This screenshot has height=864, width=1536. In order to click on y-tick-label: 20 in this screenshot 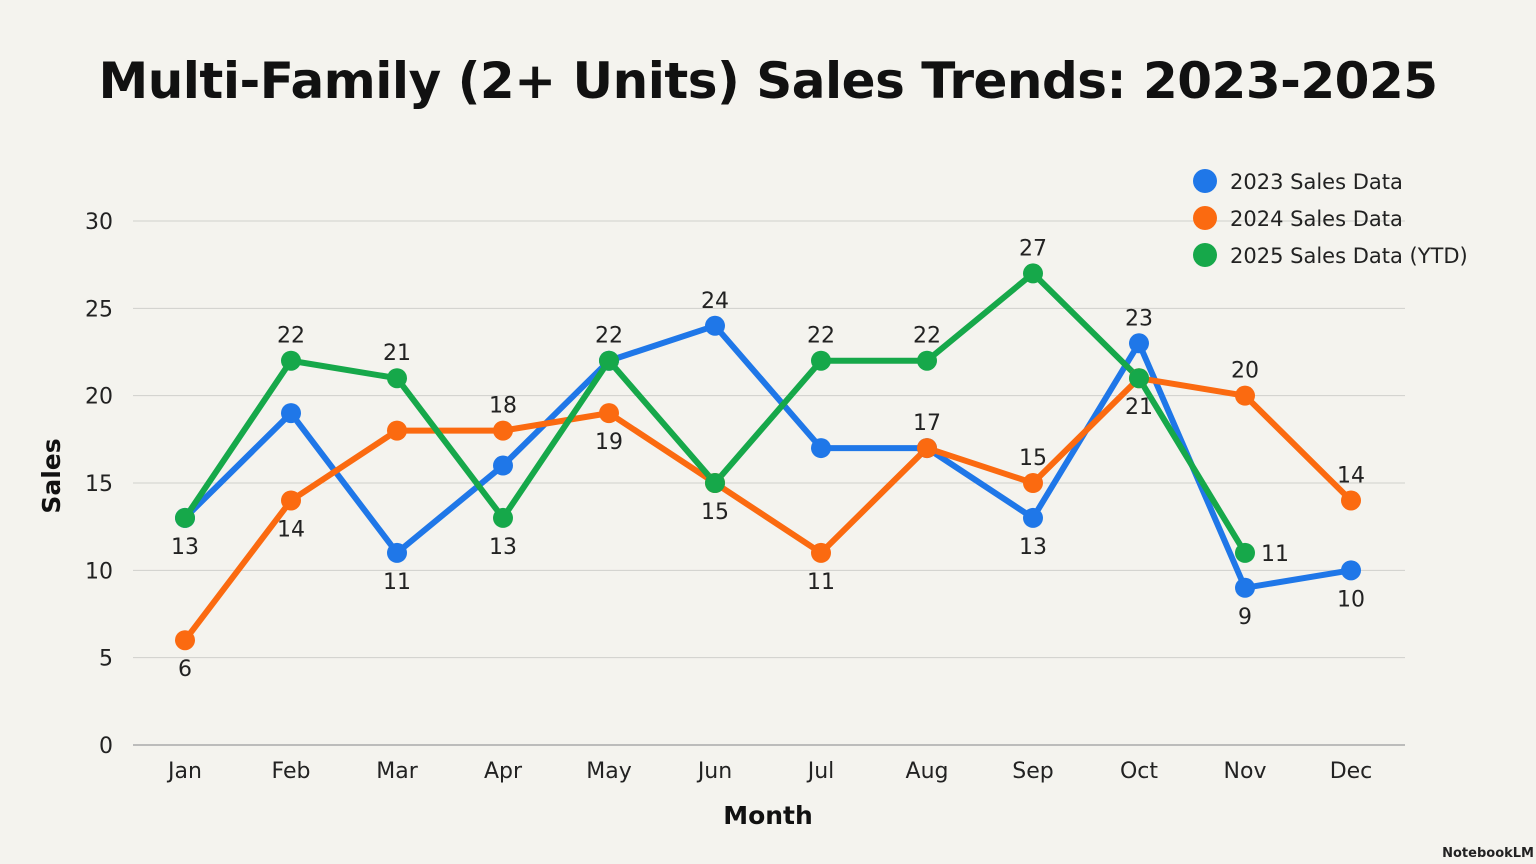, I will do `click(99, 397)`.